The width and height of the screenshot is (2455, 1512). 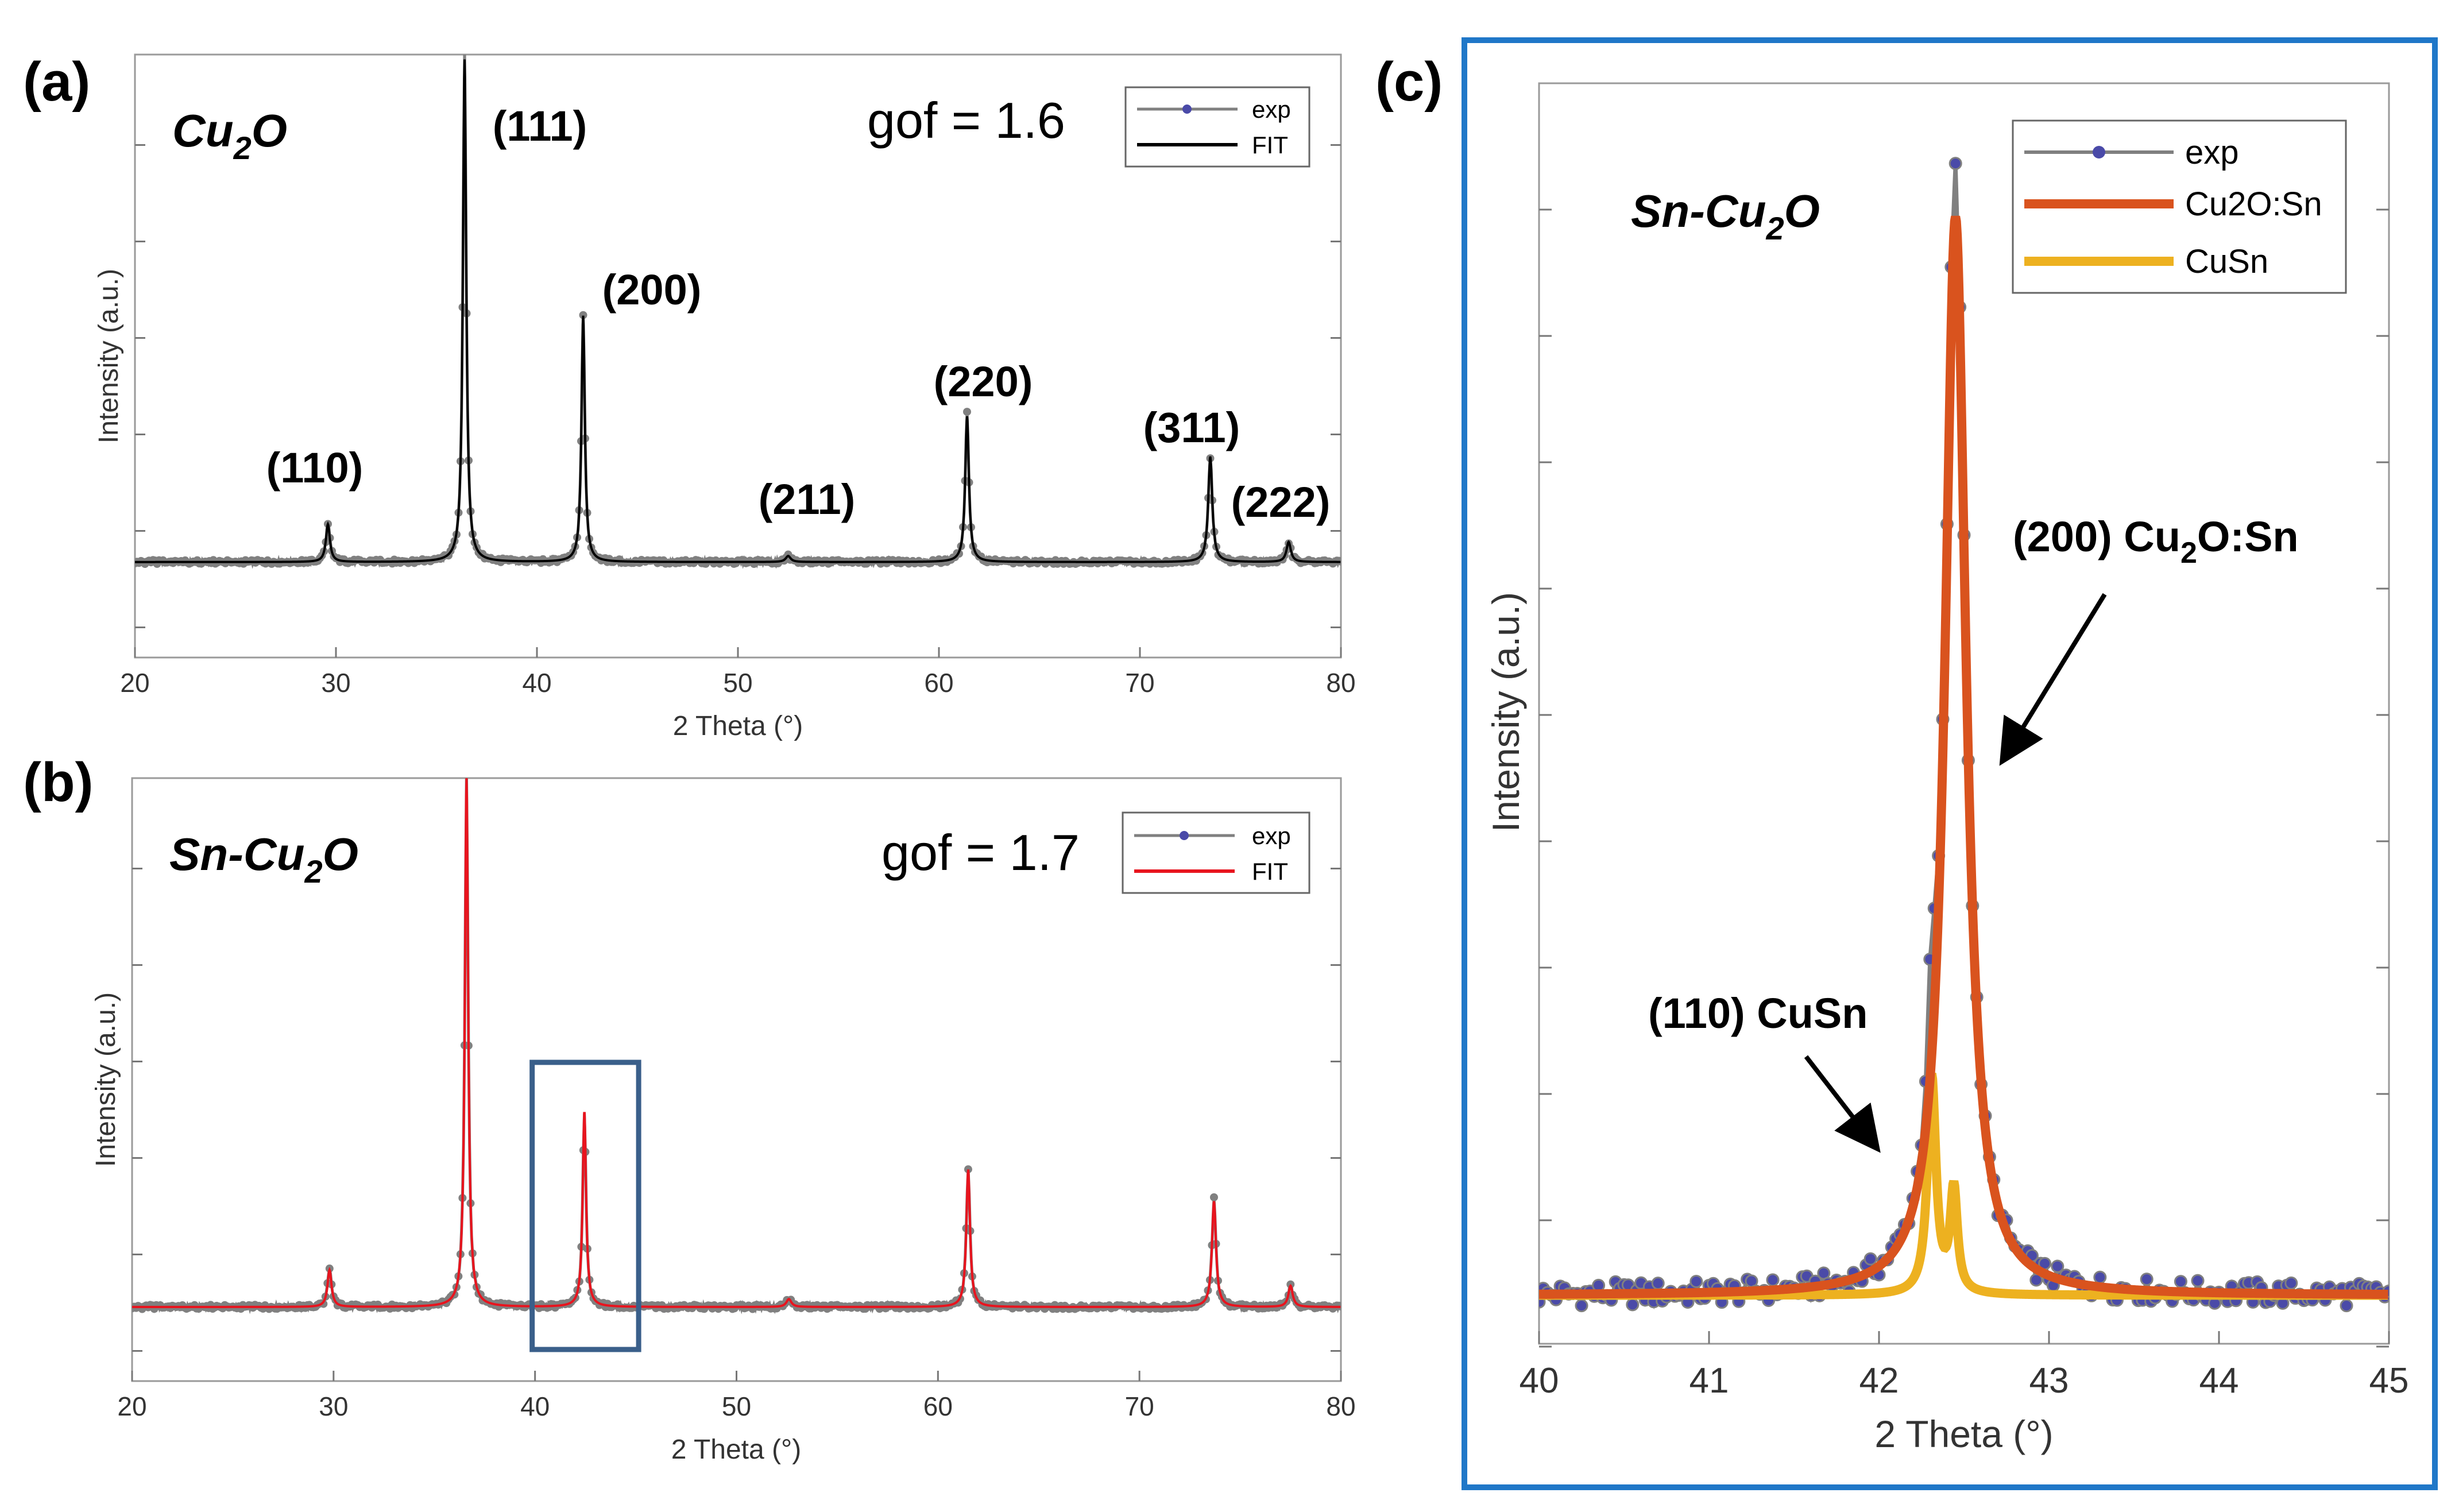 What do you see at coordinates (1879, 1381) in the screenshot?
I see `x-tick-label: 42` at bounding box center [1879, 1381].